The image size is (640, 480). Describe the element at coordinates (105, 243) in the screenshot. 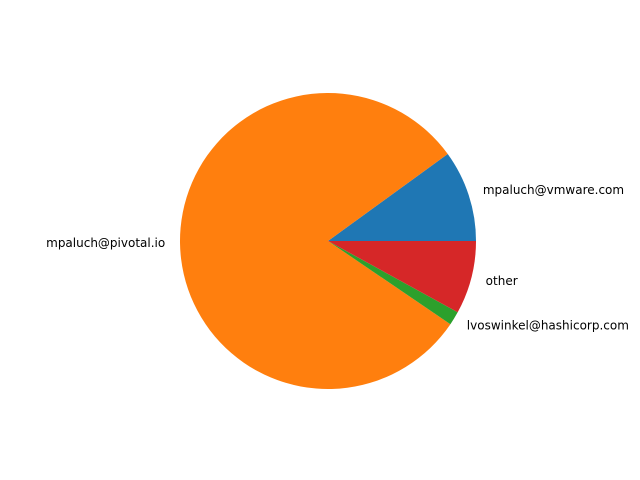

I see `pie-slice-label-1: mpaluch@pivotal.io` at that location.